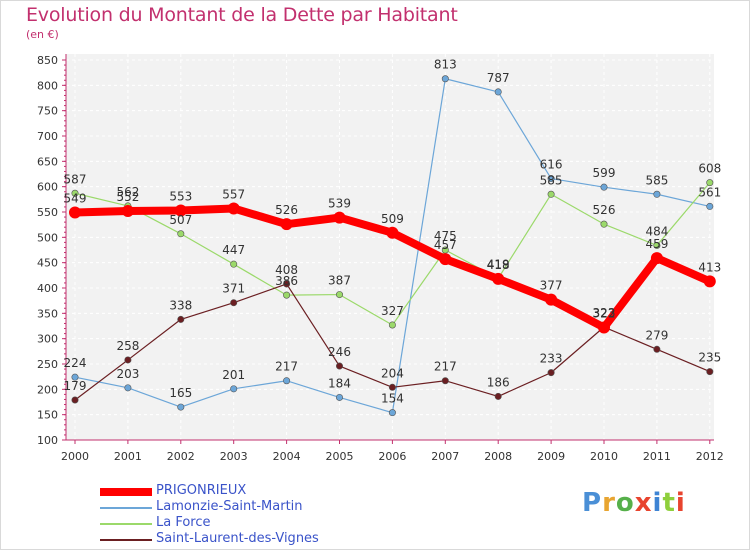 This screenshot has height=550, width=750. I want to click on x-tick-label: 2001, so click(128, 456).